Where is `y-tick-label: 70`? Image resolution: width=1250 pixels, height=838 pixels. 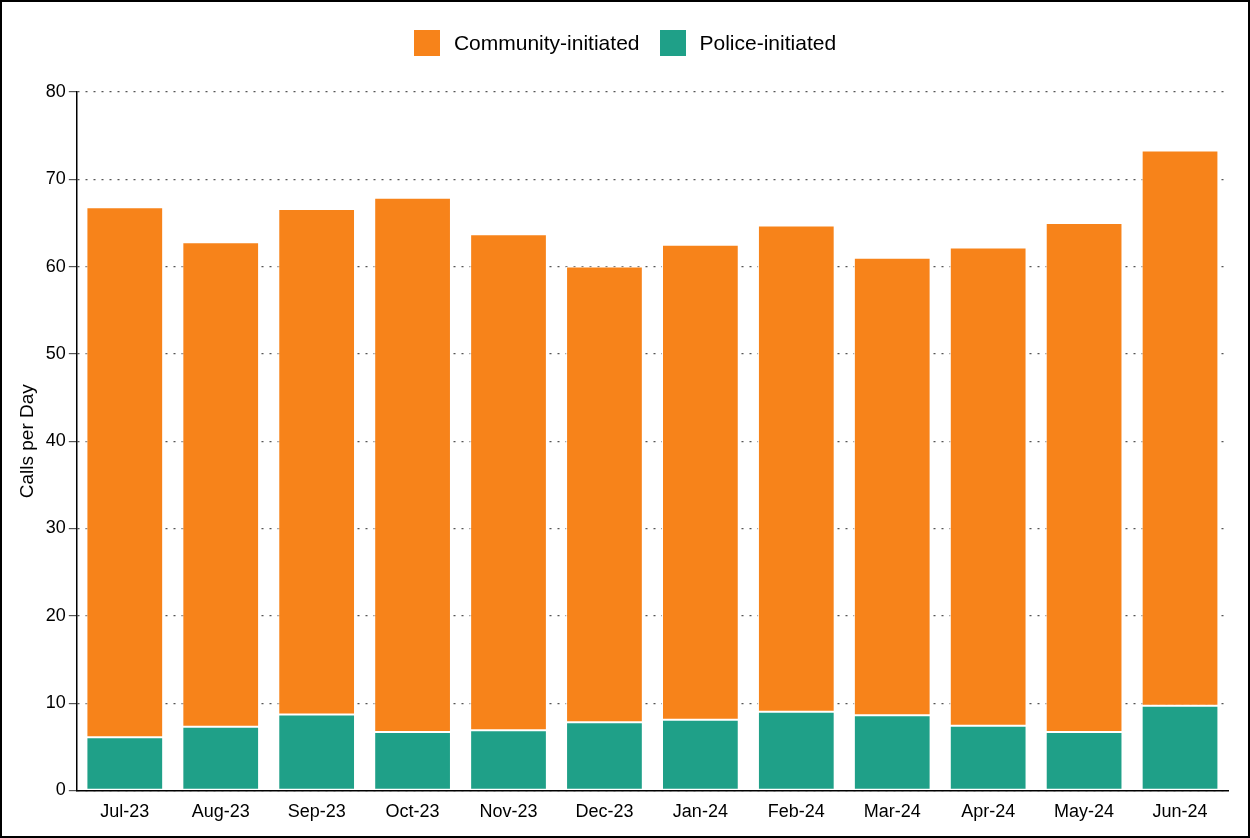
y-tick-label: 70 is located at coordinates (55, 178).